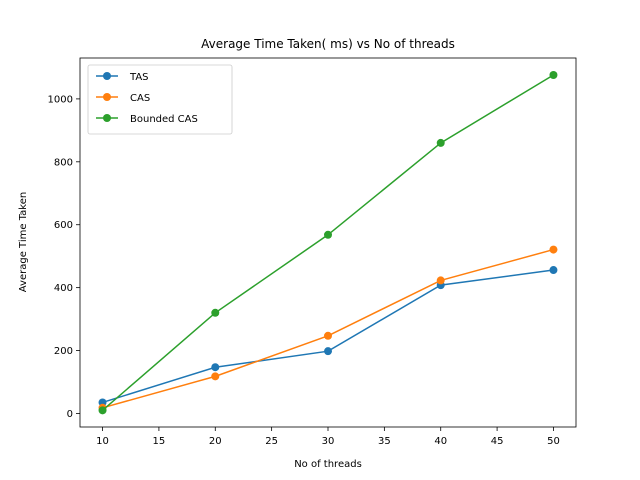 The height and width of the screenshot is (480, 640). Describe the element at coordinates (63, 162) in the screenshot. I see `y-tick-label-4: 800` at that location.